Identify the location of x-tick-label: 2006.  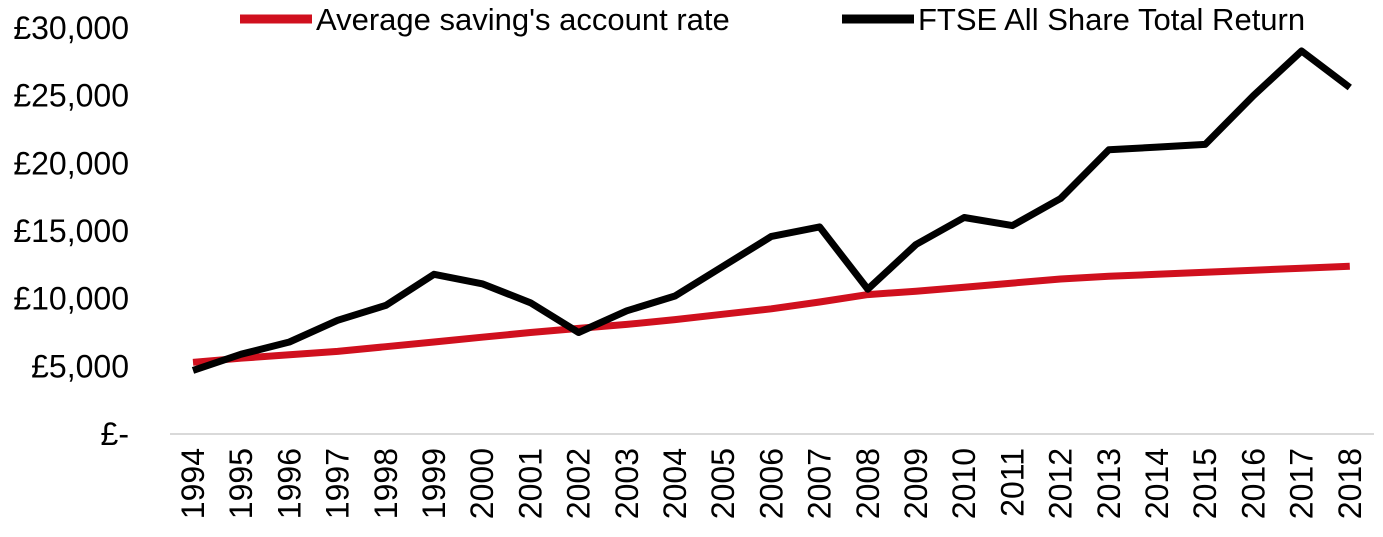
(771, 483).